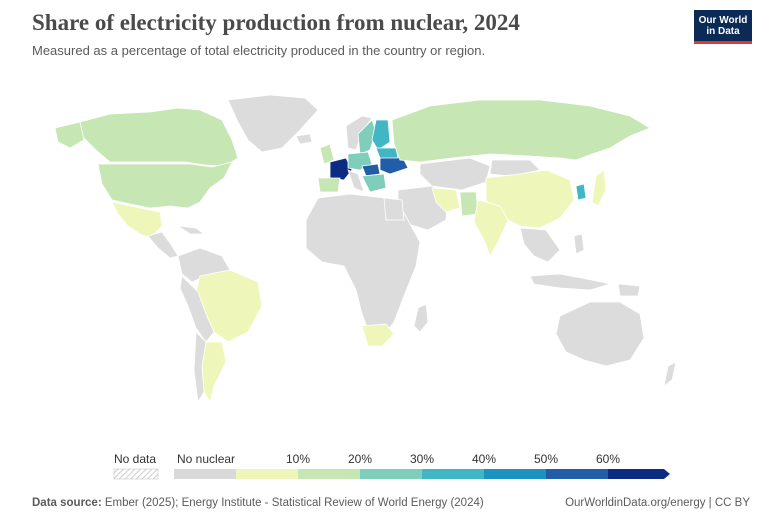  What do you see at coordinates (657, 503) in the screenshot?
I see `footer-link: OurWorldinData.org/energy | CC BY` at bounding box center [657, 503].